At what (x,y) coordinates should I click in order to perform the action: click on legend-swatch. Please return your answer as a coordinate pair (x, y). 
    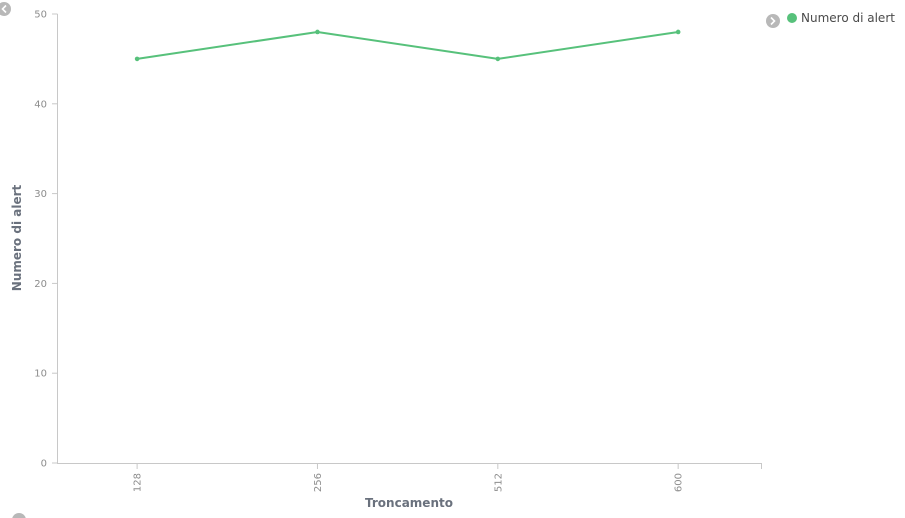
    Looking at the image, I should click on (792, 18).